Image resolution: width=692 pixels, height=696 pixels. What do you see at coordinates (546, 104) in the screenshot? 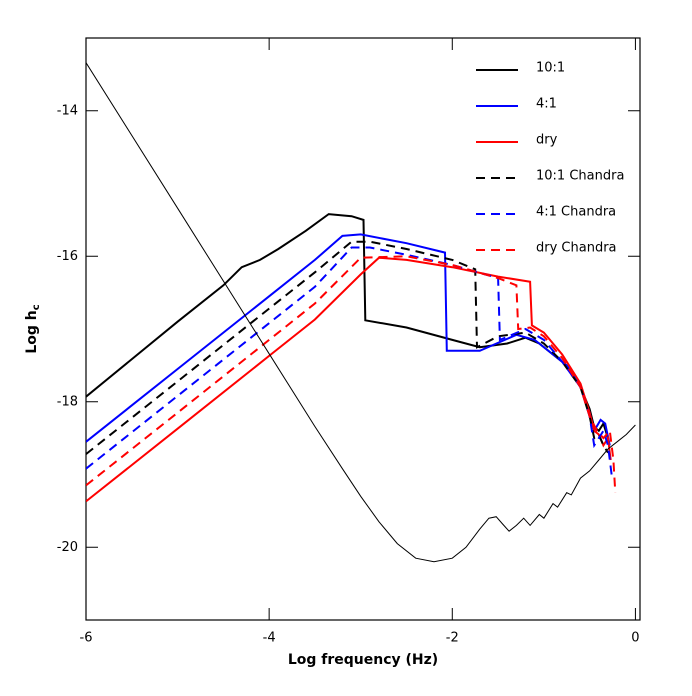
I see `legend-label: 4:1` at bounding box center [546, 104].